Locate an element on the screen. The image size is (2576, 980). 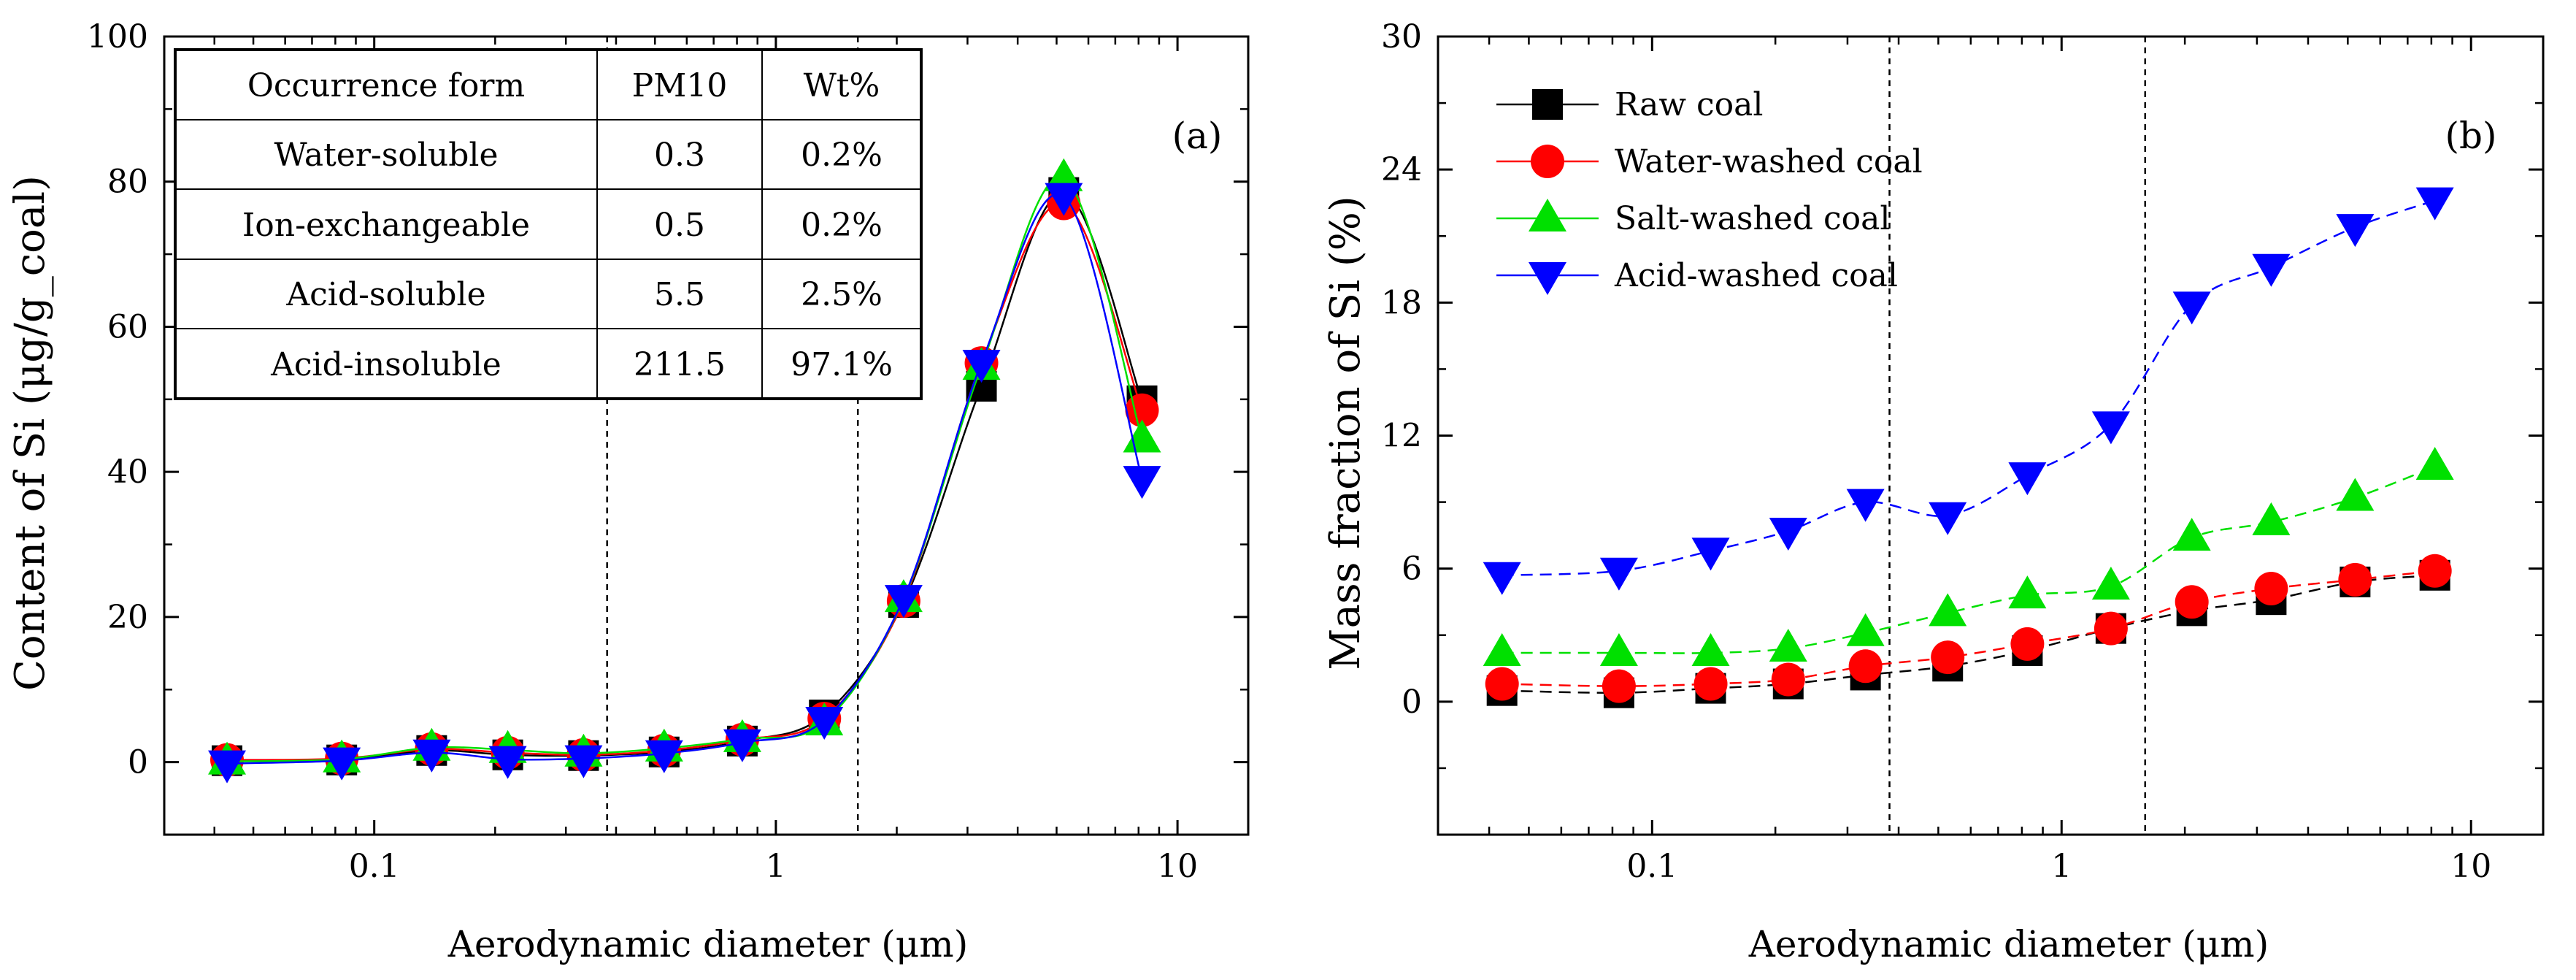
y-tick-label: 12 is located at coordinates (1401, 436).